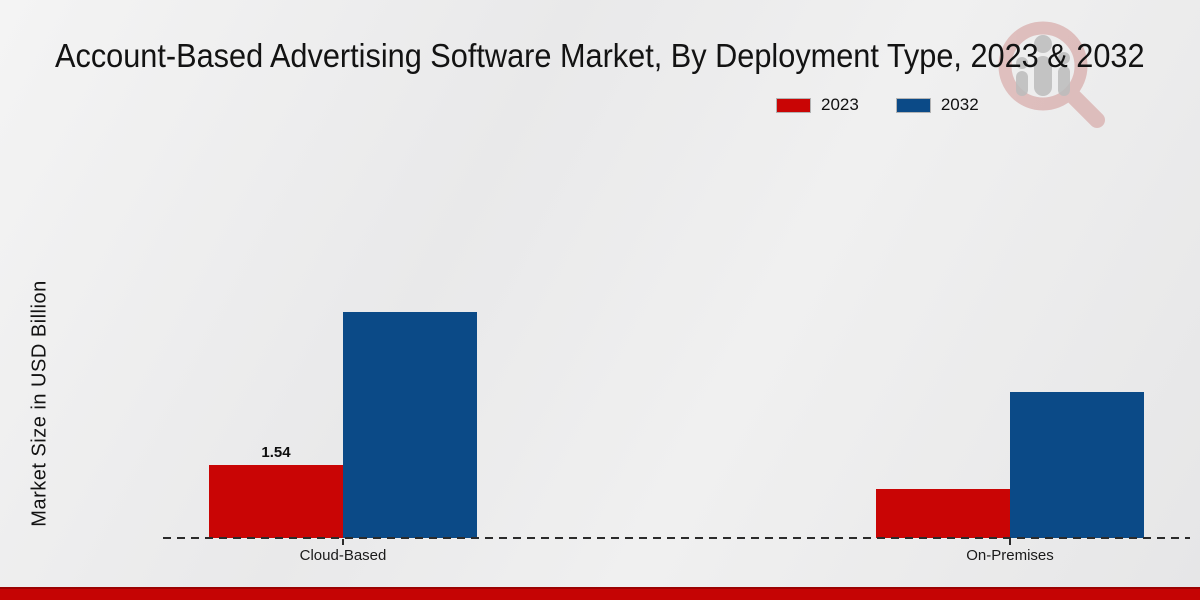 The image size is (1200, 600). Describe the element at coordinates (937, 105) in the screenshot. I see `legend-item-2032: 2032` at that location.